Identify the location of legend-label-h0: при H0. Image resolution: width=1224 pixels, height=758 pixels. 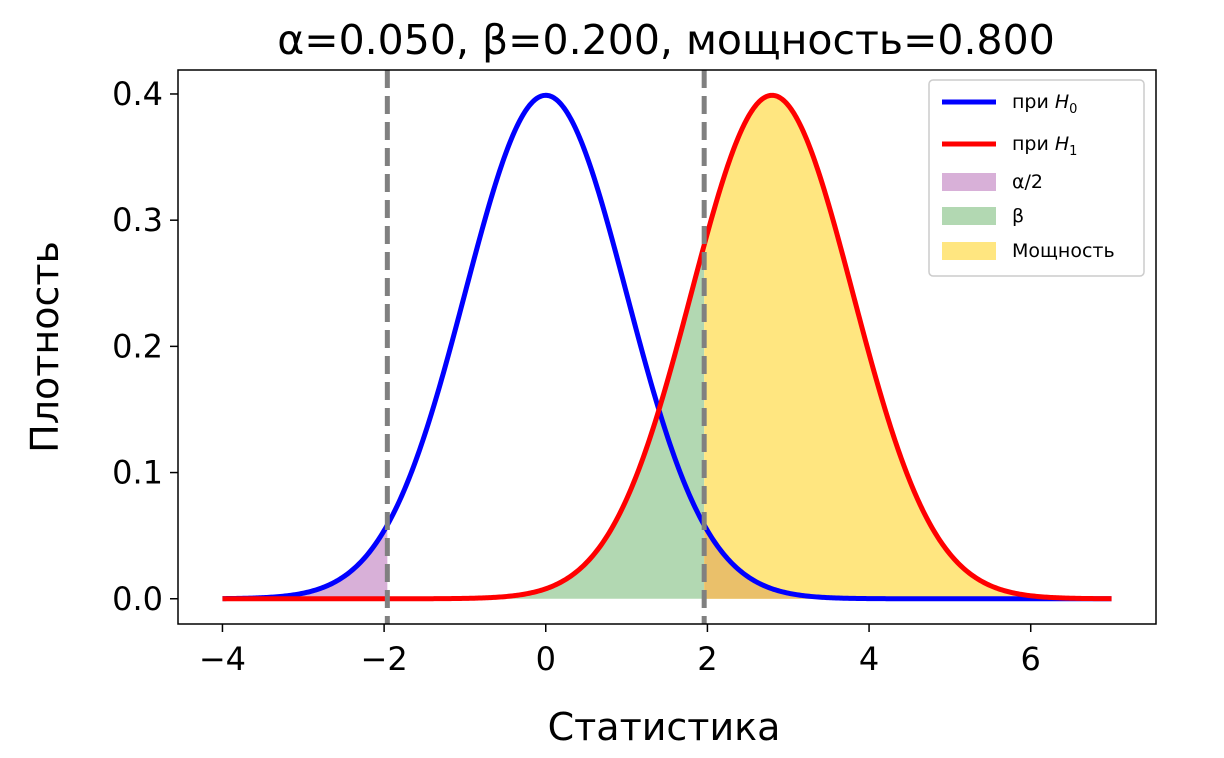
(1044, 104).